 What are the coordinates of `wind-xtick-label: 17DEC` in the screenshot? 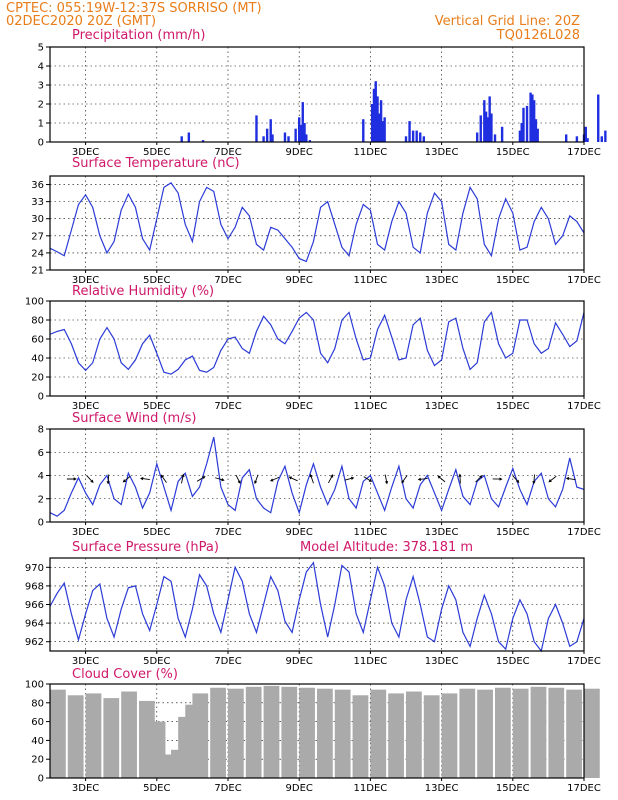 It's located at (584, 532).